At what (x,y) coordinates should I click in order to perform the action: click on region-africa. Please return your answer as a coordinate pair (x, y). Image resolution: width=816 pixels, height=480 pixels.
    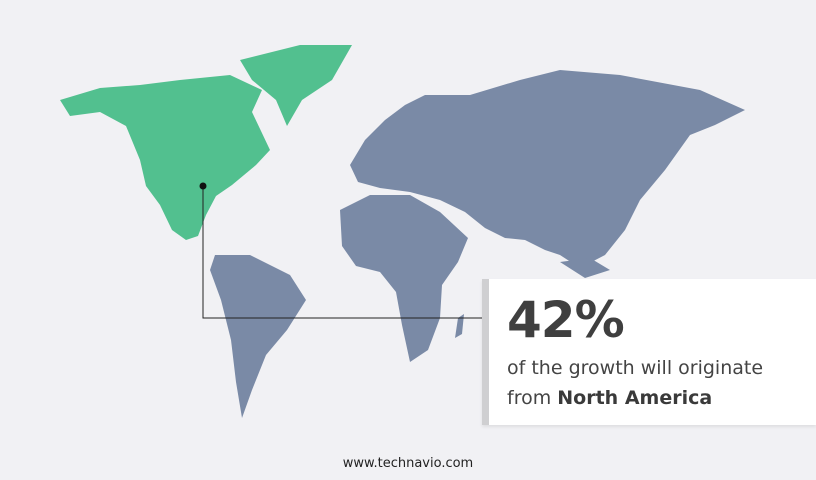
    Looking at the image, I should click on (404, 278).